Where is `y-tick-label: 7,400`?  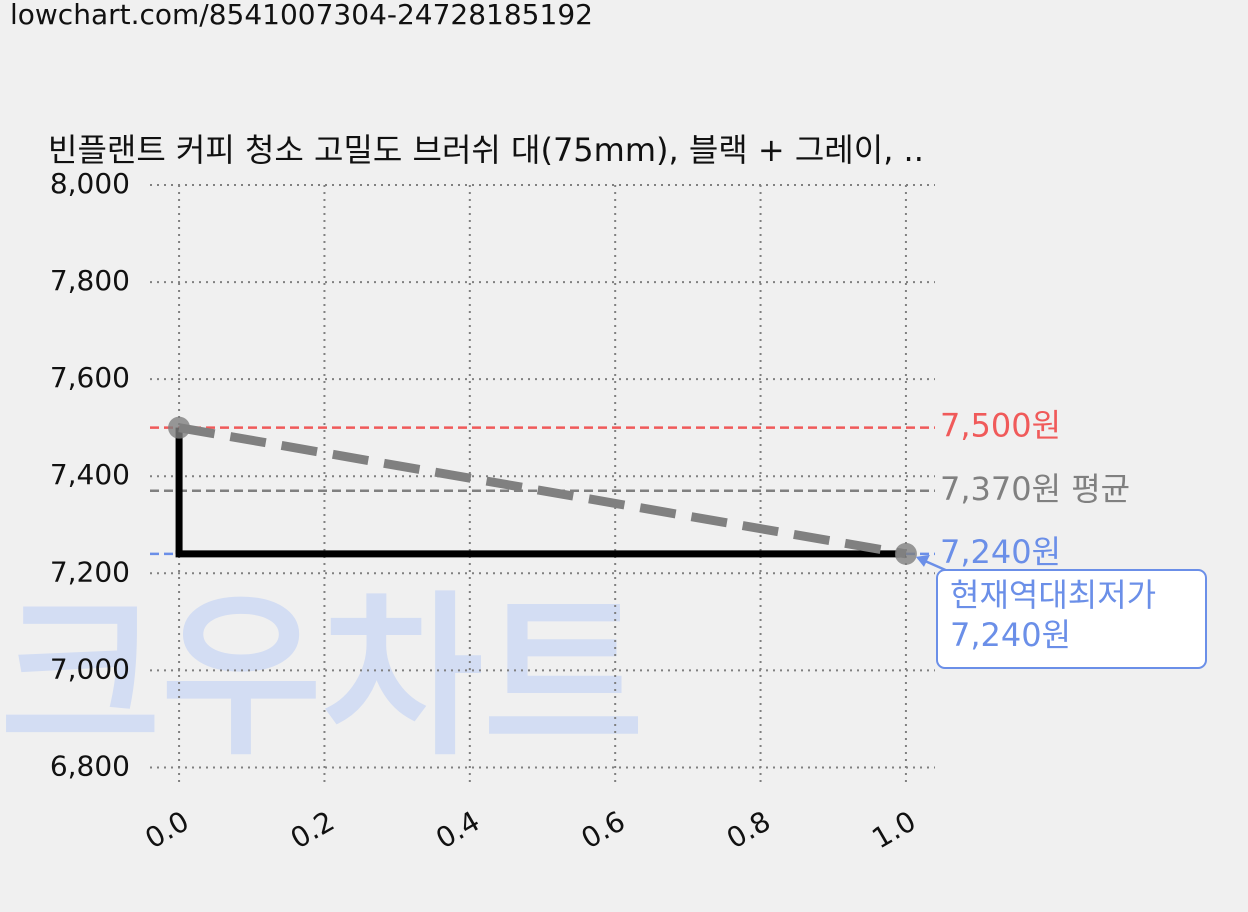 y-tick-label: 7,400 is located at coordinates (90, 474).